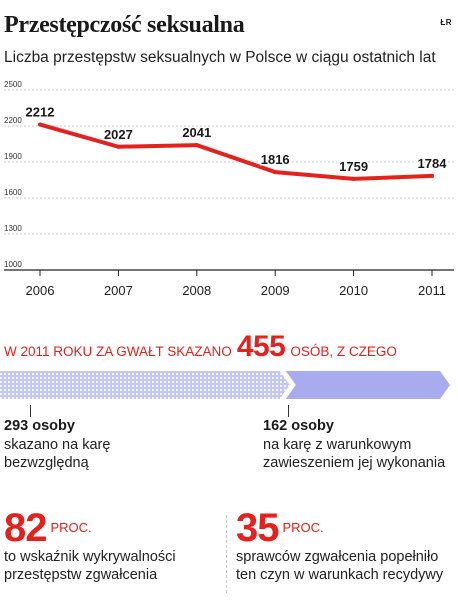 This screenshot has width=458, height=604. Describe the element at coordinates (81, 575) in the screenshot. I see `stat-detection-line2: przestępstw zgwałcenia` at that location.